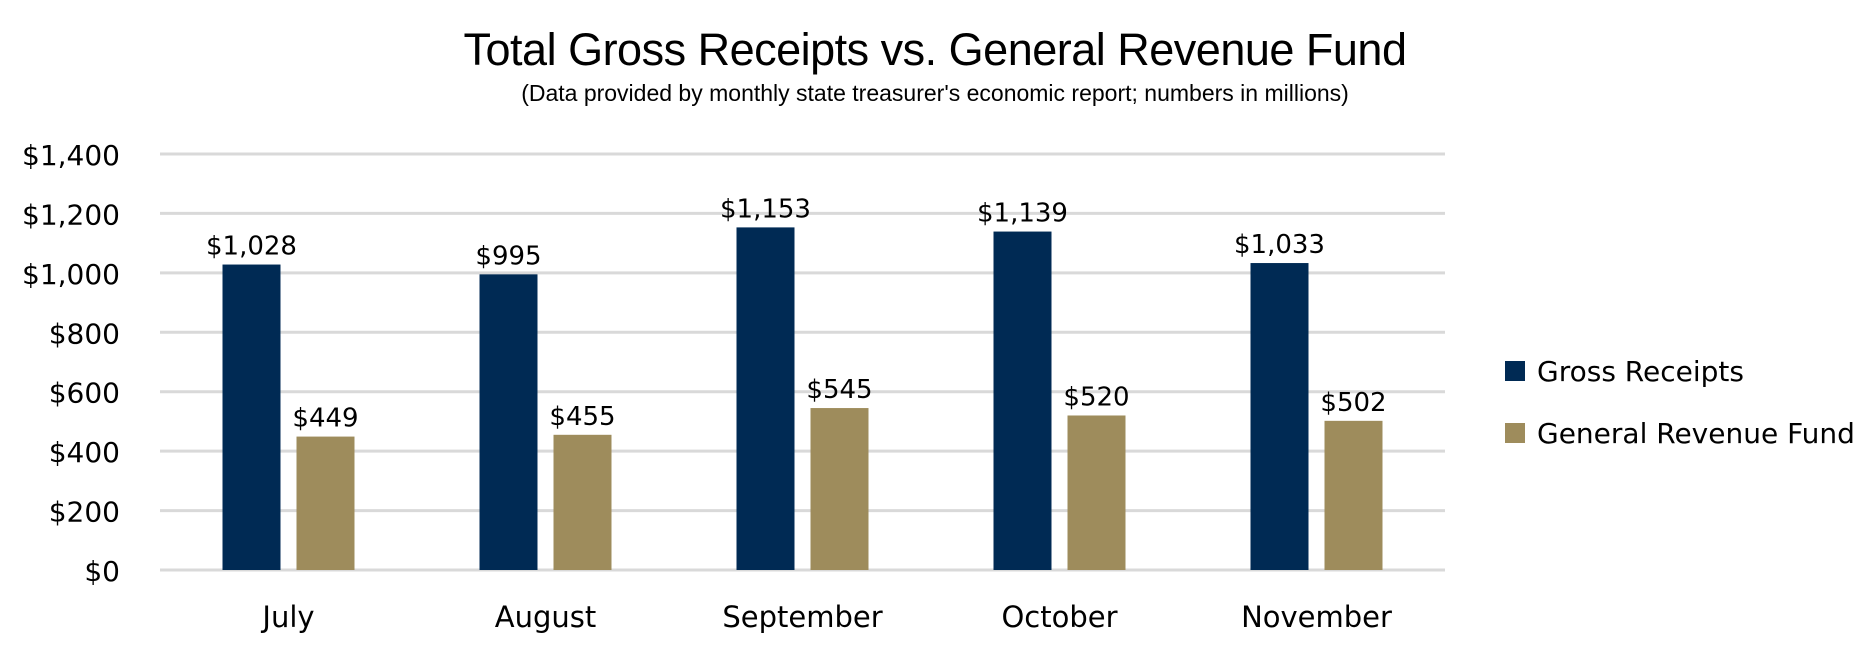 The width and height of the screenshot is (1870, 653). Describe the element at coordinates (251, 247) in the screenshot. I see `data-label-gross-receipts: $1,028` at that location.